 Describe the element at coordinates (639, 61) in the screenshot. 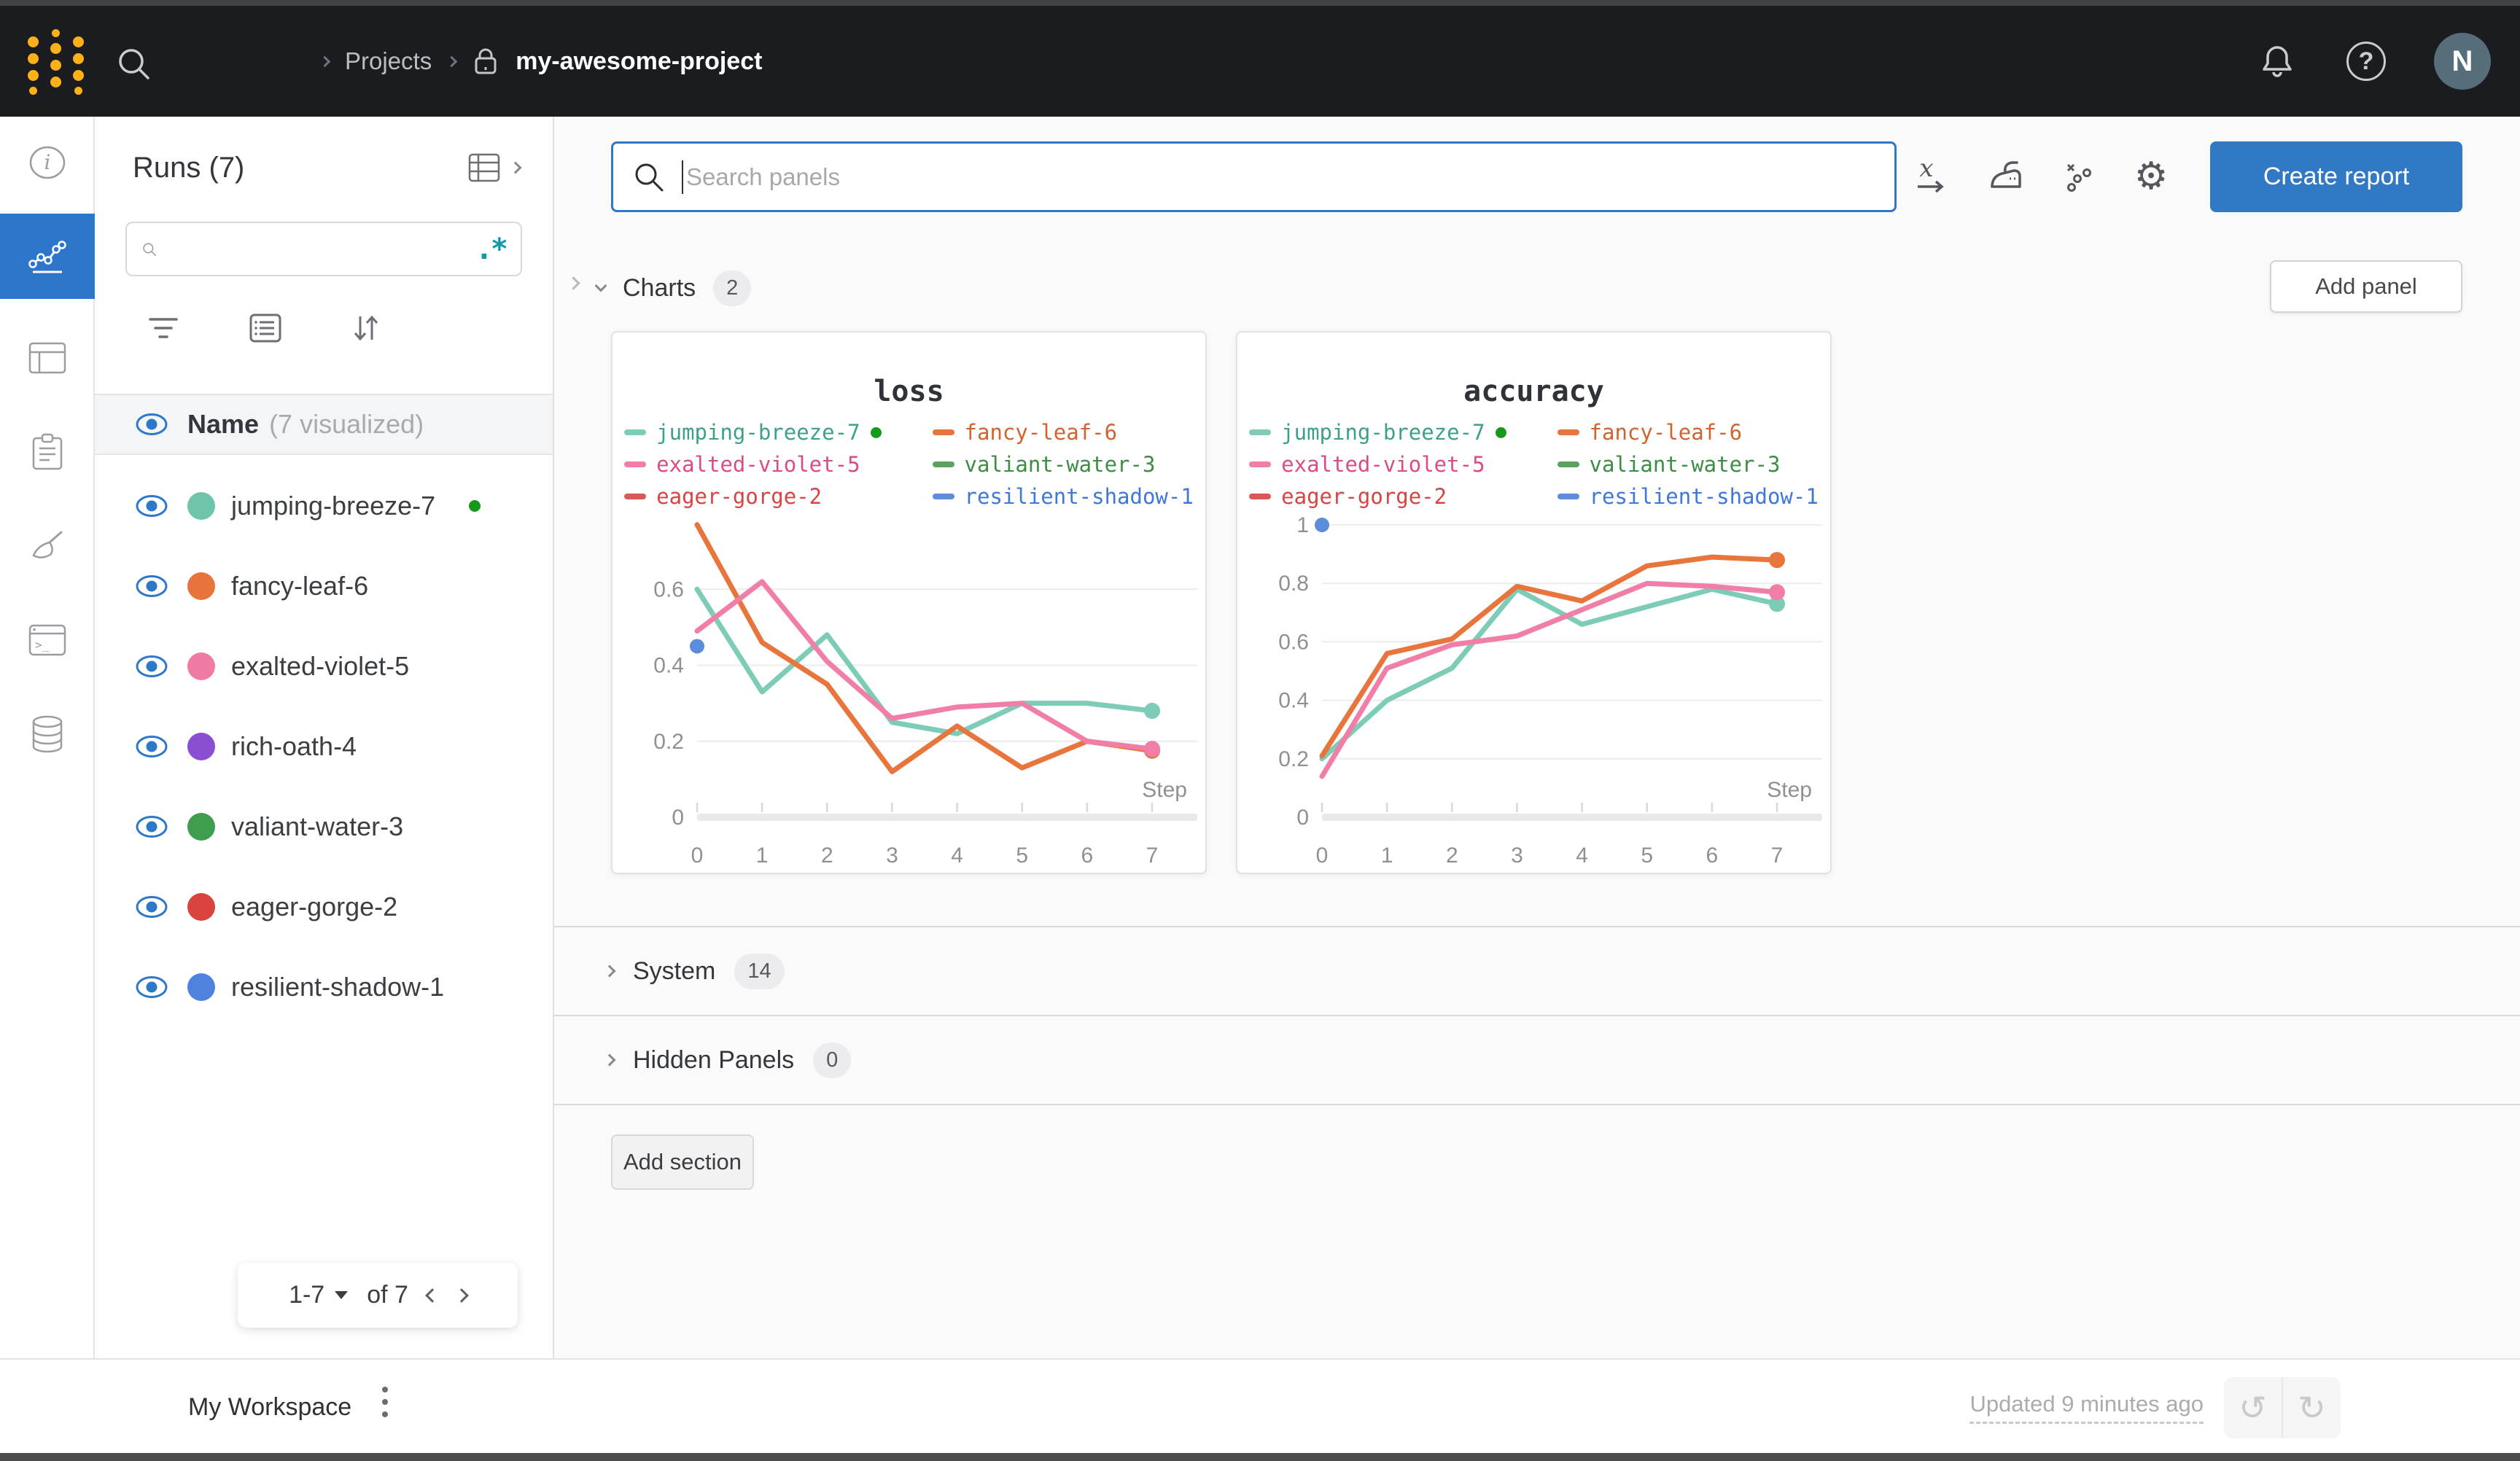

I see `breadcrumb-project-name: my-awesome-project` at that location.